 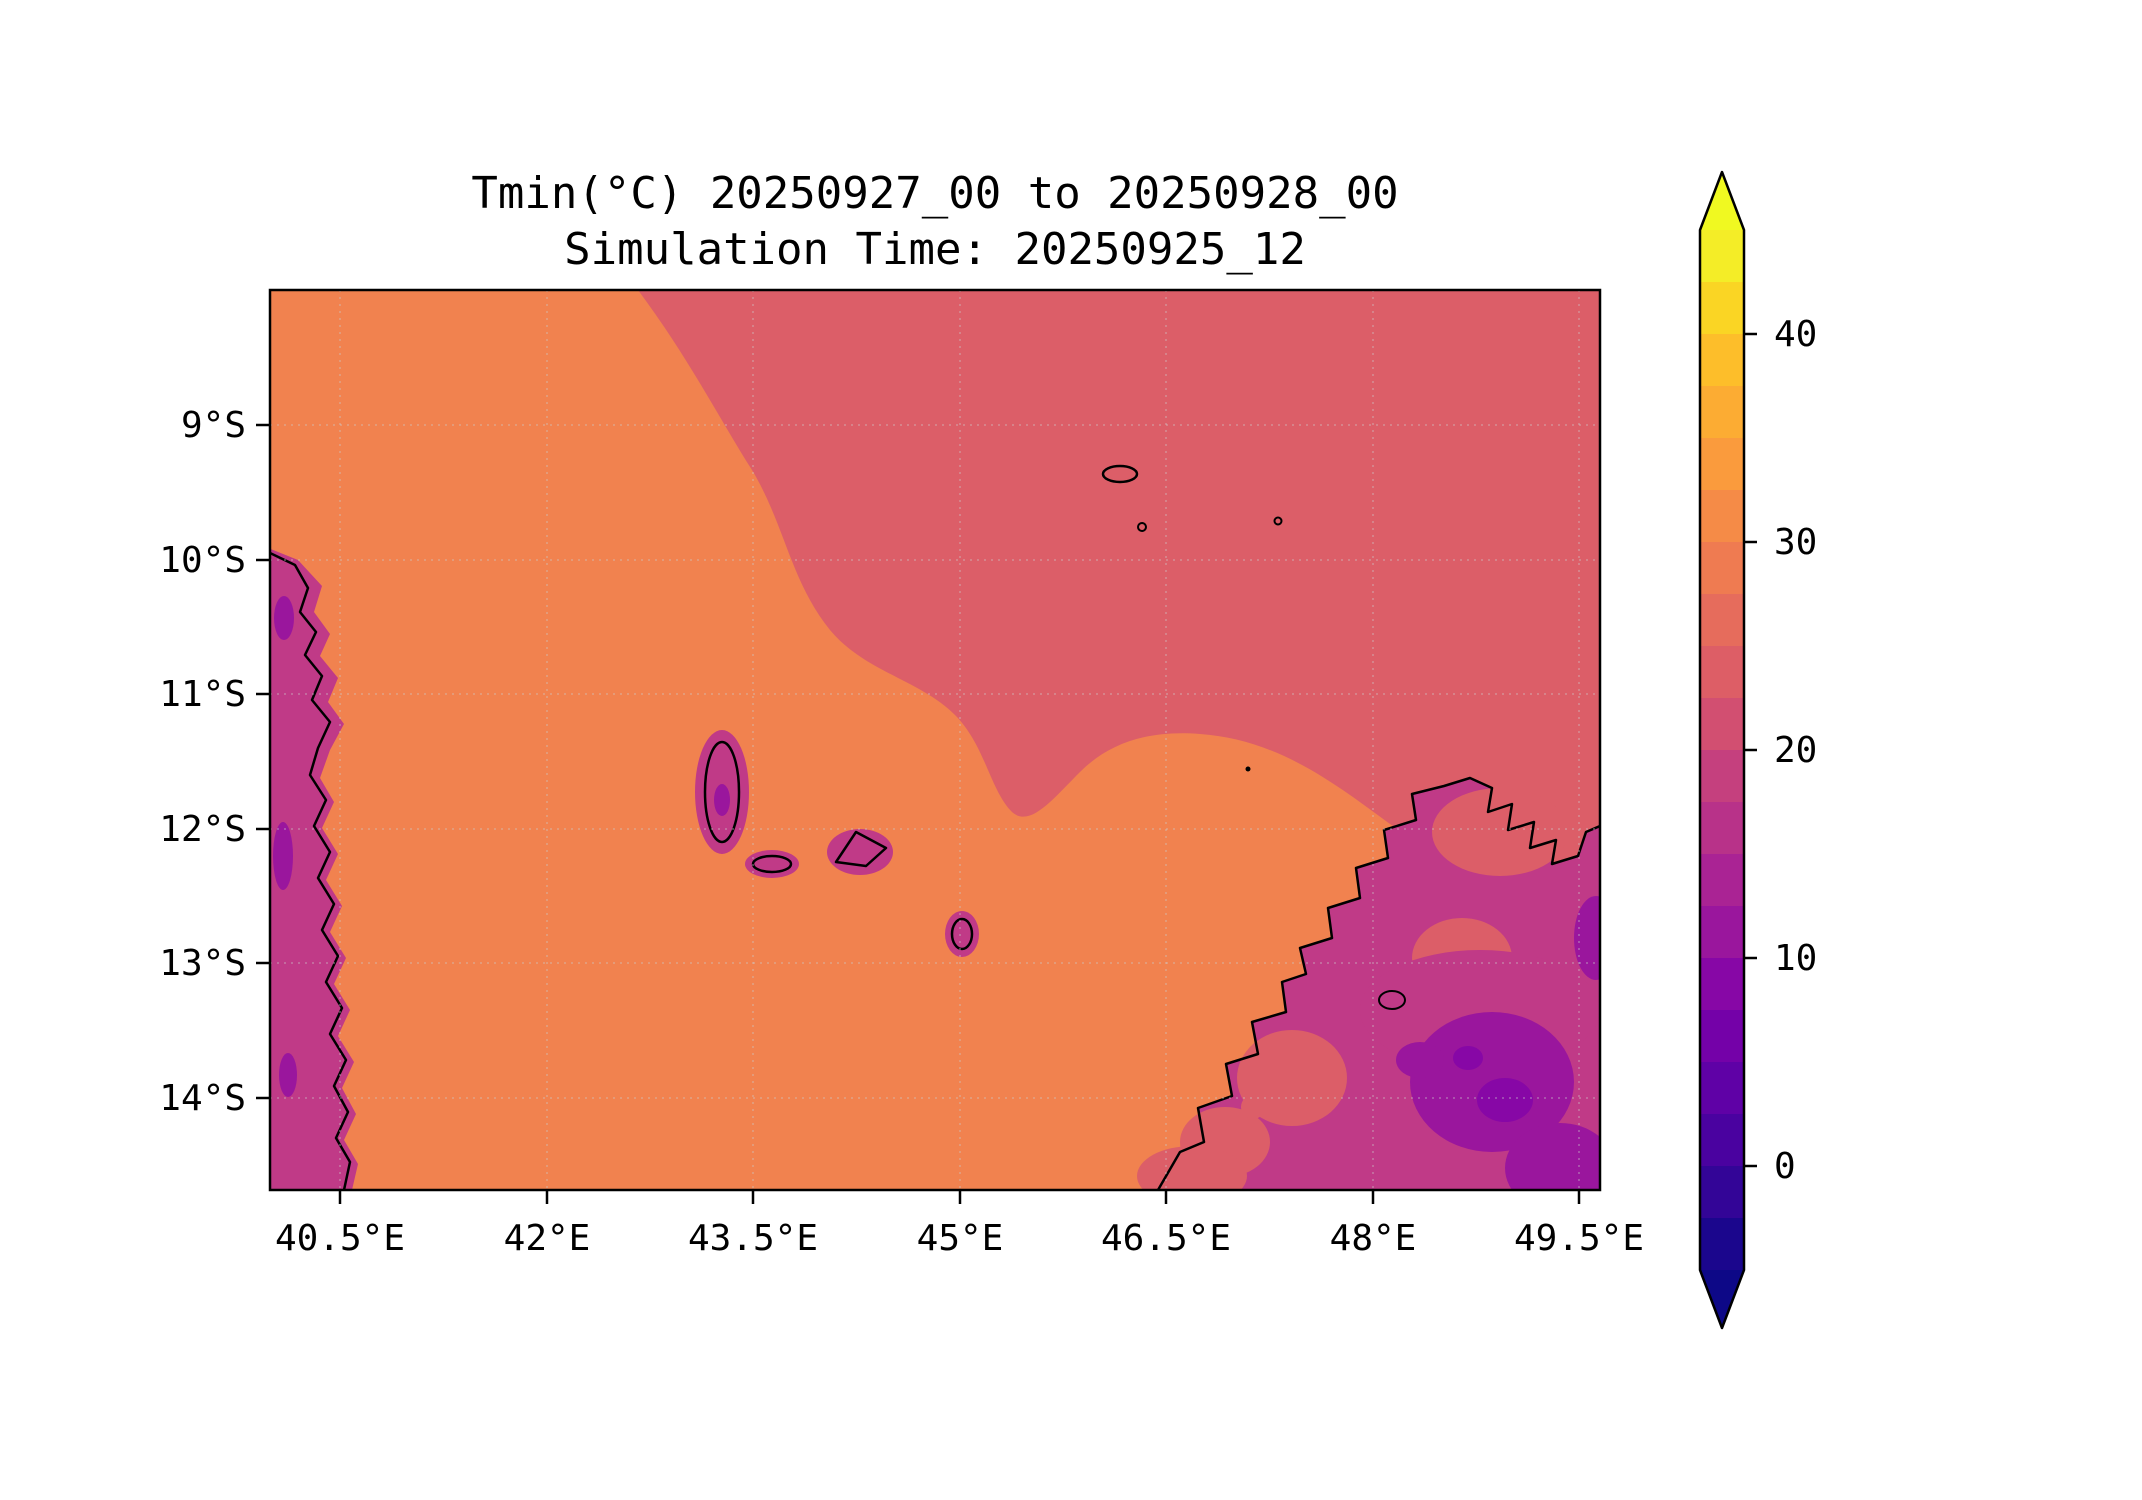 What do you see at coordinates (263, 761) in the screenshot?
I see `y-axis-ticks` at bounding box center [263, 761].